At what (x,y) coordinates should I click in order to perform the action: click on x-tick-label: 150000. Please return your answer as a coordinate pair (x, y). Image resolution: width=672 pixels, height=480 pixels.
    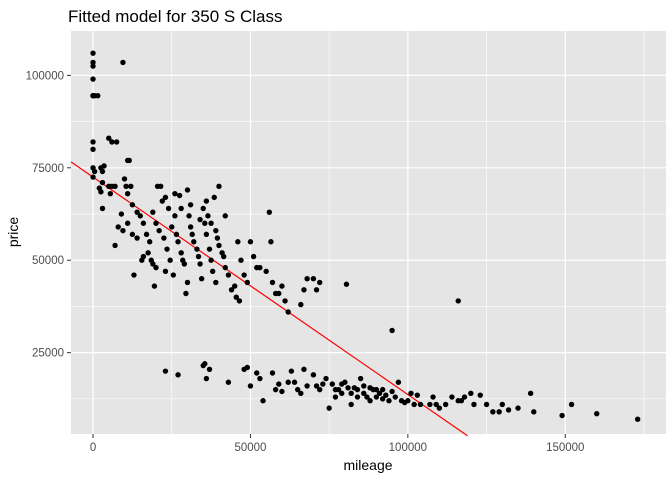
    Looking at the image, I should click on (565, 448).